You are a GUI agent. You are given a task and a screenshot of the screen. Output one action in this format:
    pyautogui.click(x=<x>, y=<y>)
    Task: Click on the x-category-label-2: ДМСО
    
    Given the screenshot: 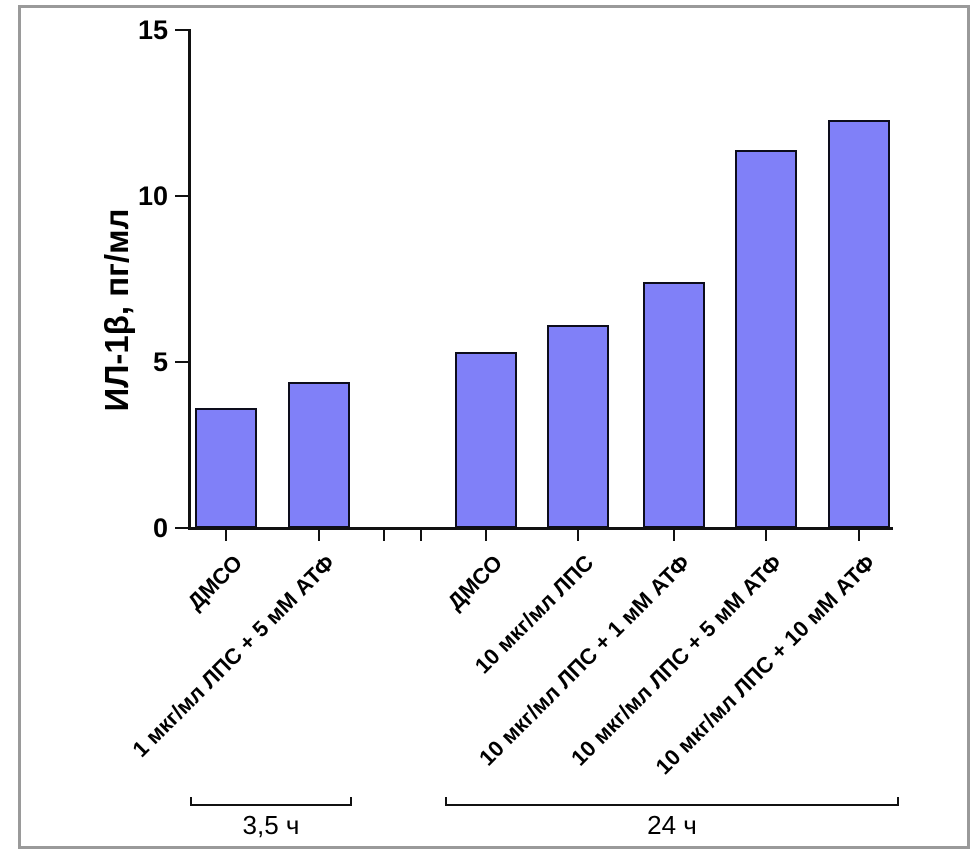 What is the action you would take?
    pyautogui.click(x=474, y=582)
    